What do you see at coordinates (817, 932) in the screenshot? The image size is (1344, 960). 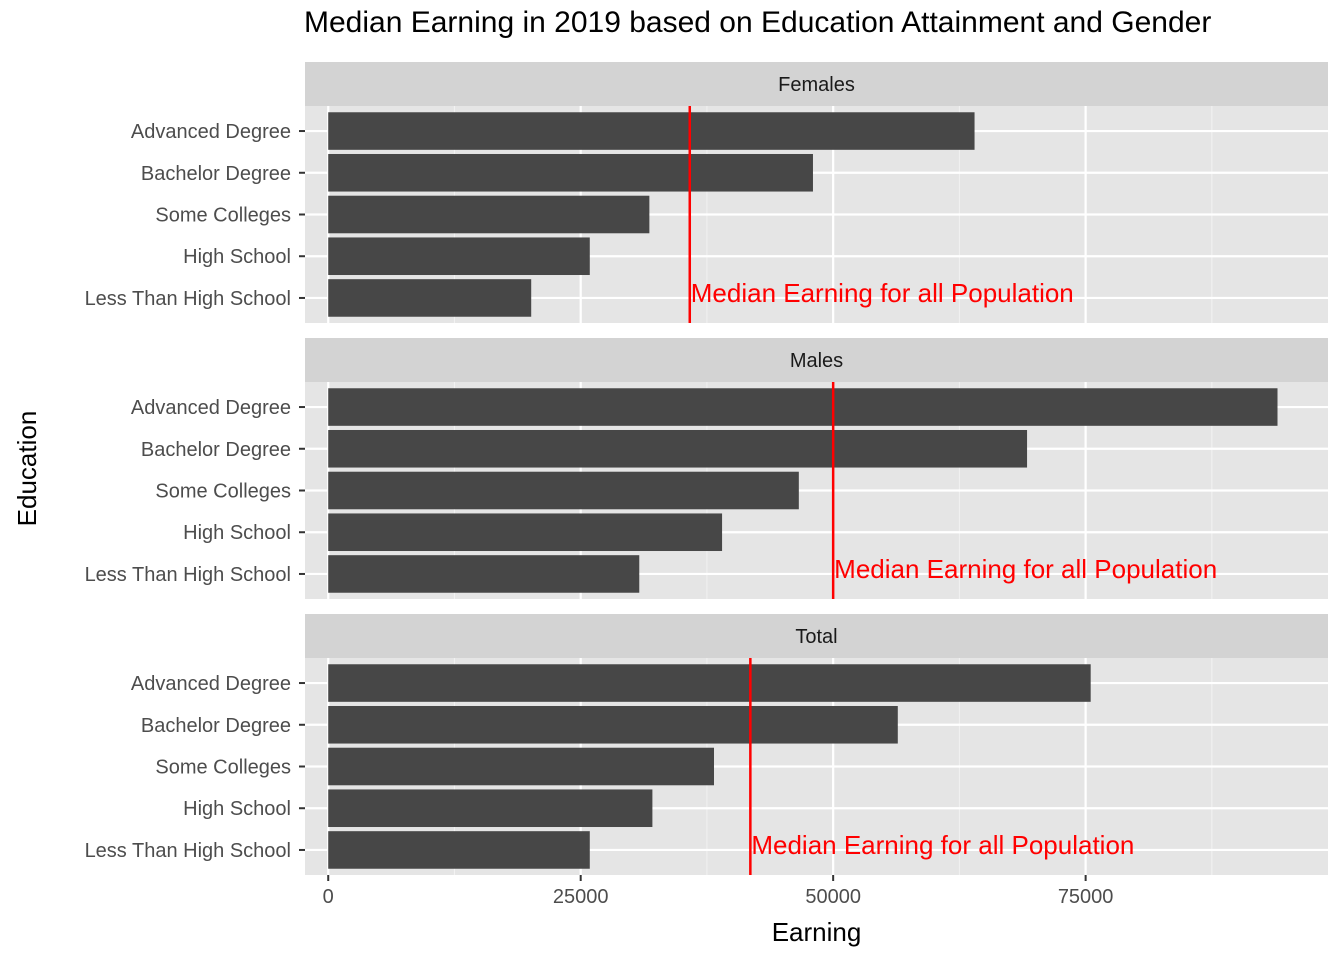 I see `x-axis-title: Earning` at bounding box center [817, 932].